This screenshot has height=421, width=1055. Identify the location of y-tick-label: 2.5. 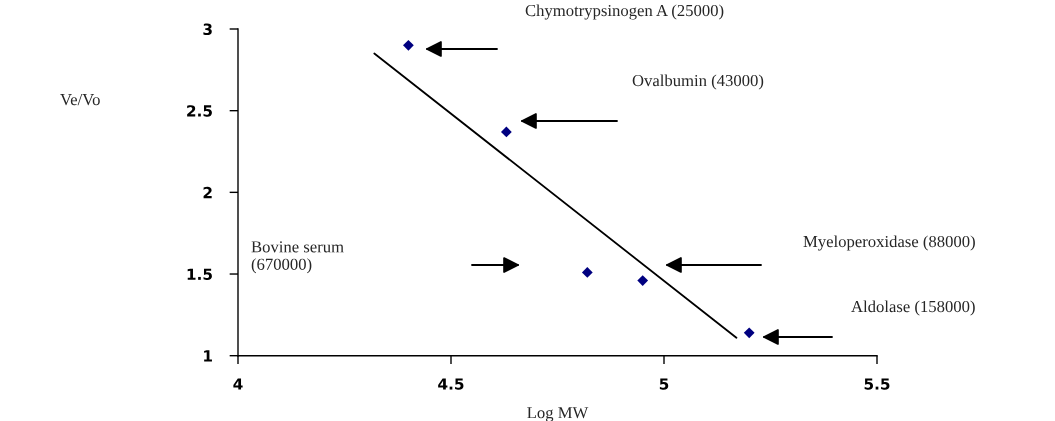
(199, 111).